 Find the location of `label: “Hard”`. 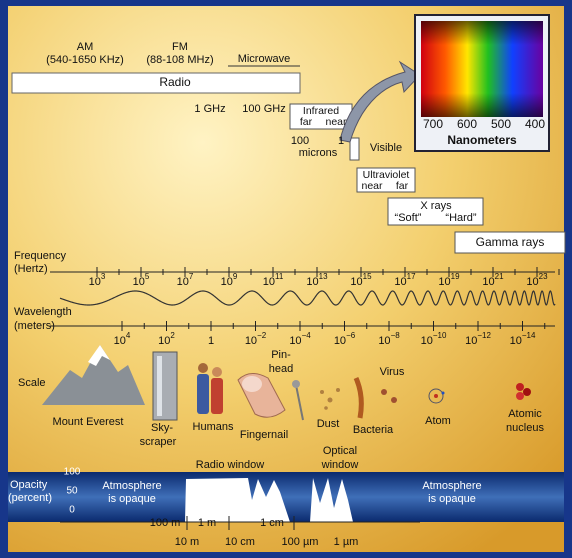

label: “Hard” is located at coordinates (461, 218).